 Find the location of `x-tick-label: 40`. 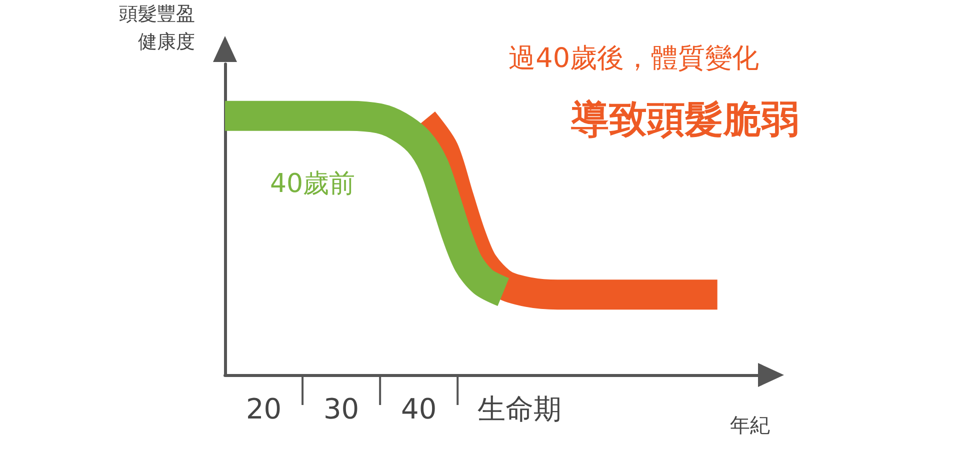

x-tick-label: 40 is located at coordinates (419, 409).